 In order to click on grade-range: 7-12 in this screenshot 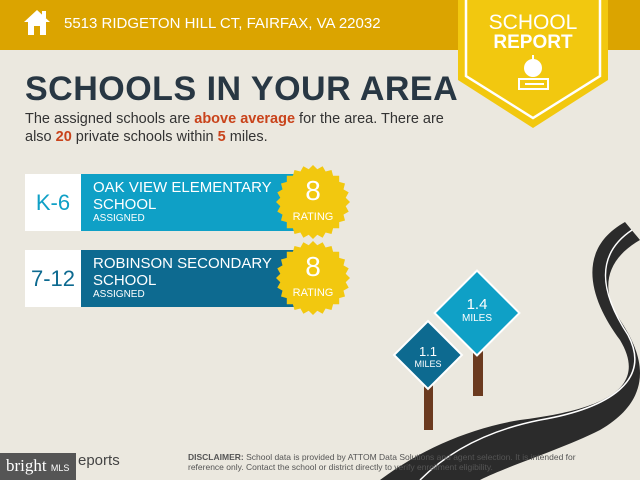, I will do `click(53, 278)`.